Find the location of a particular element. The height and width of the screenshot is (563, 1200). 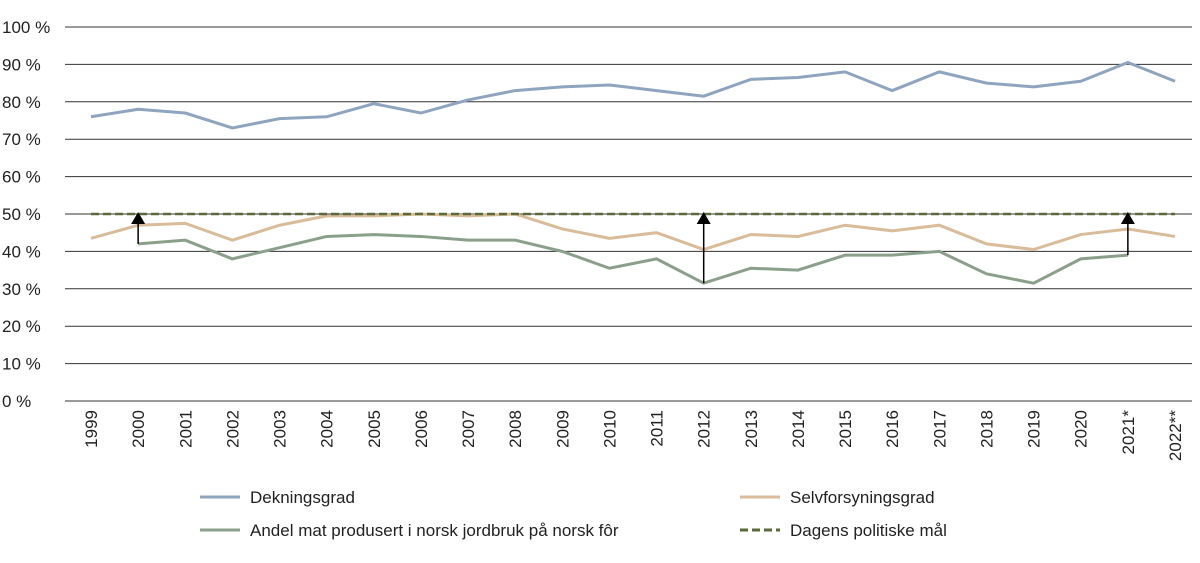

x-tick-label: 2022** is located at coordinates (1175, 435).